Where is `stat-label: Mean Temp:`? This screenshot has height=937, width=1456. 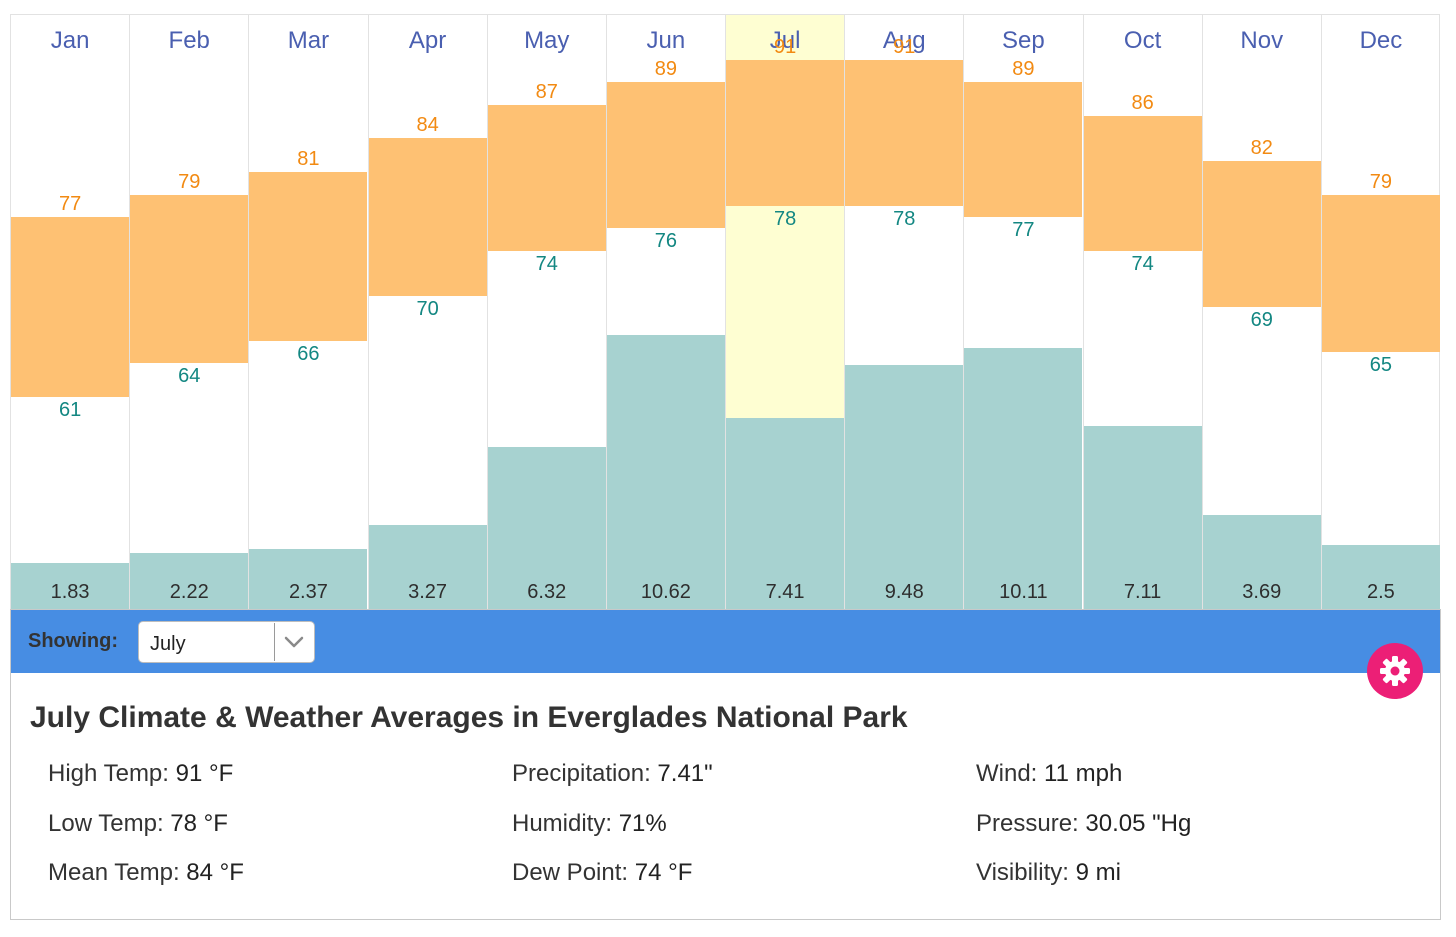
stat-label: Mean Temp: is located at coordinates (114, 872).